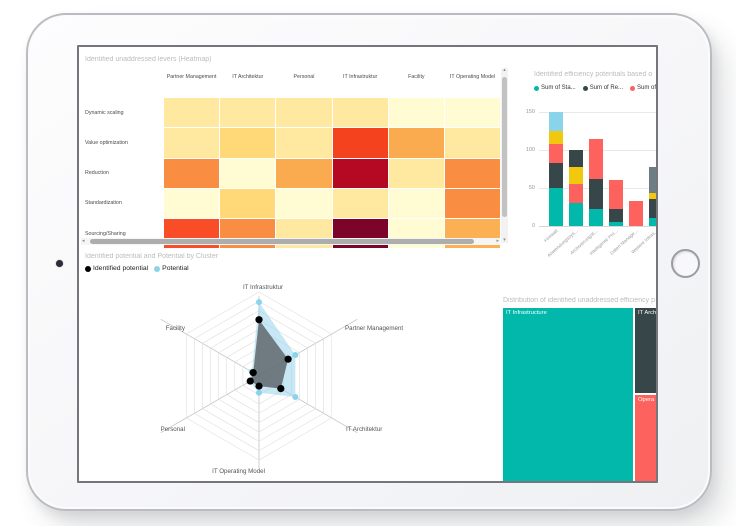 Image resolution: width=736 pixels, height=526 pixels. I want to click on heatmap-column-header: IT Infrastruktur, so click(360, 76).